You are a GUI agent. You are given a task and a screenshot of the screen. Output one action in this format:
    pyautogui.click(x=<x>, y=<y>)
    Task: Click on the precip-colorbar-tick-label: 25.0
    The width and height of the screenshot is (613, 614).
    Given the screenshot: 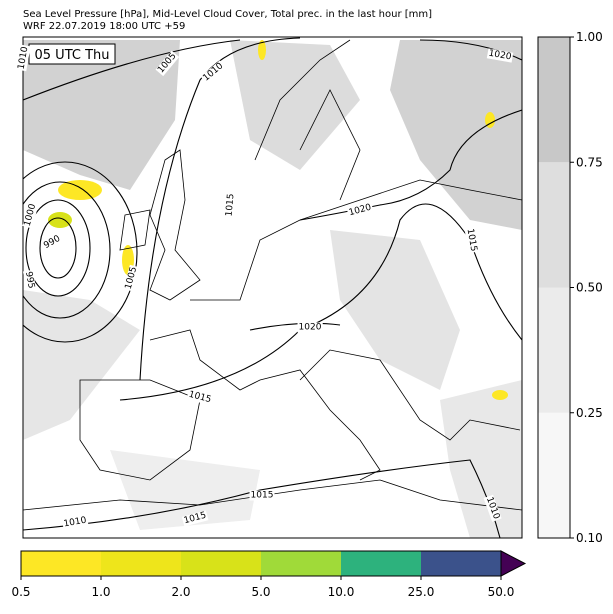 What is the action you would take?
    pyautogui.click(x=421, y=592)
    